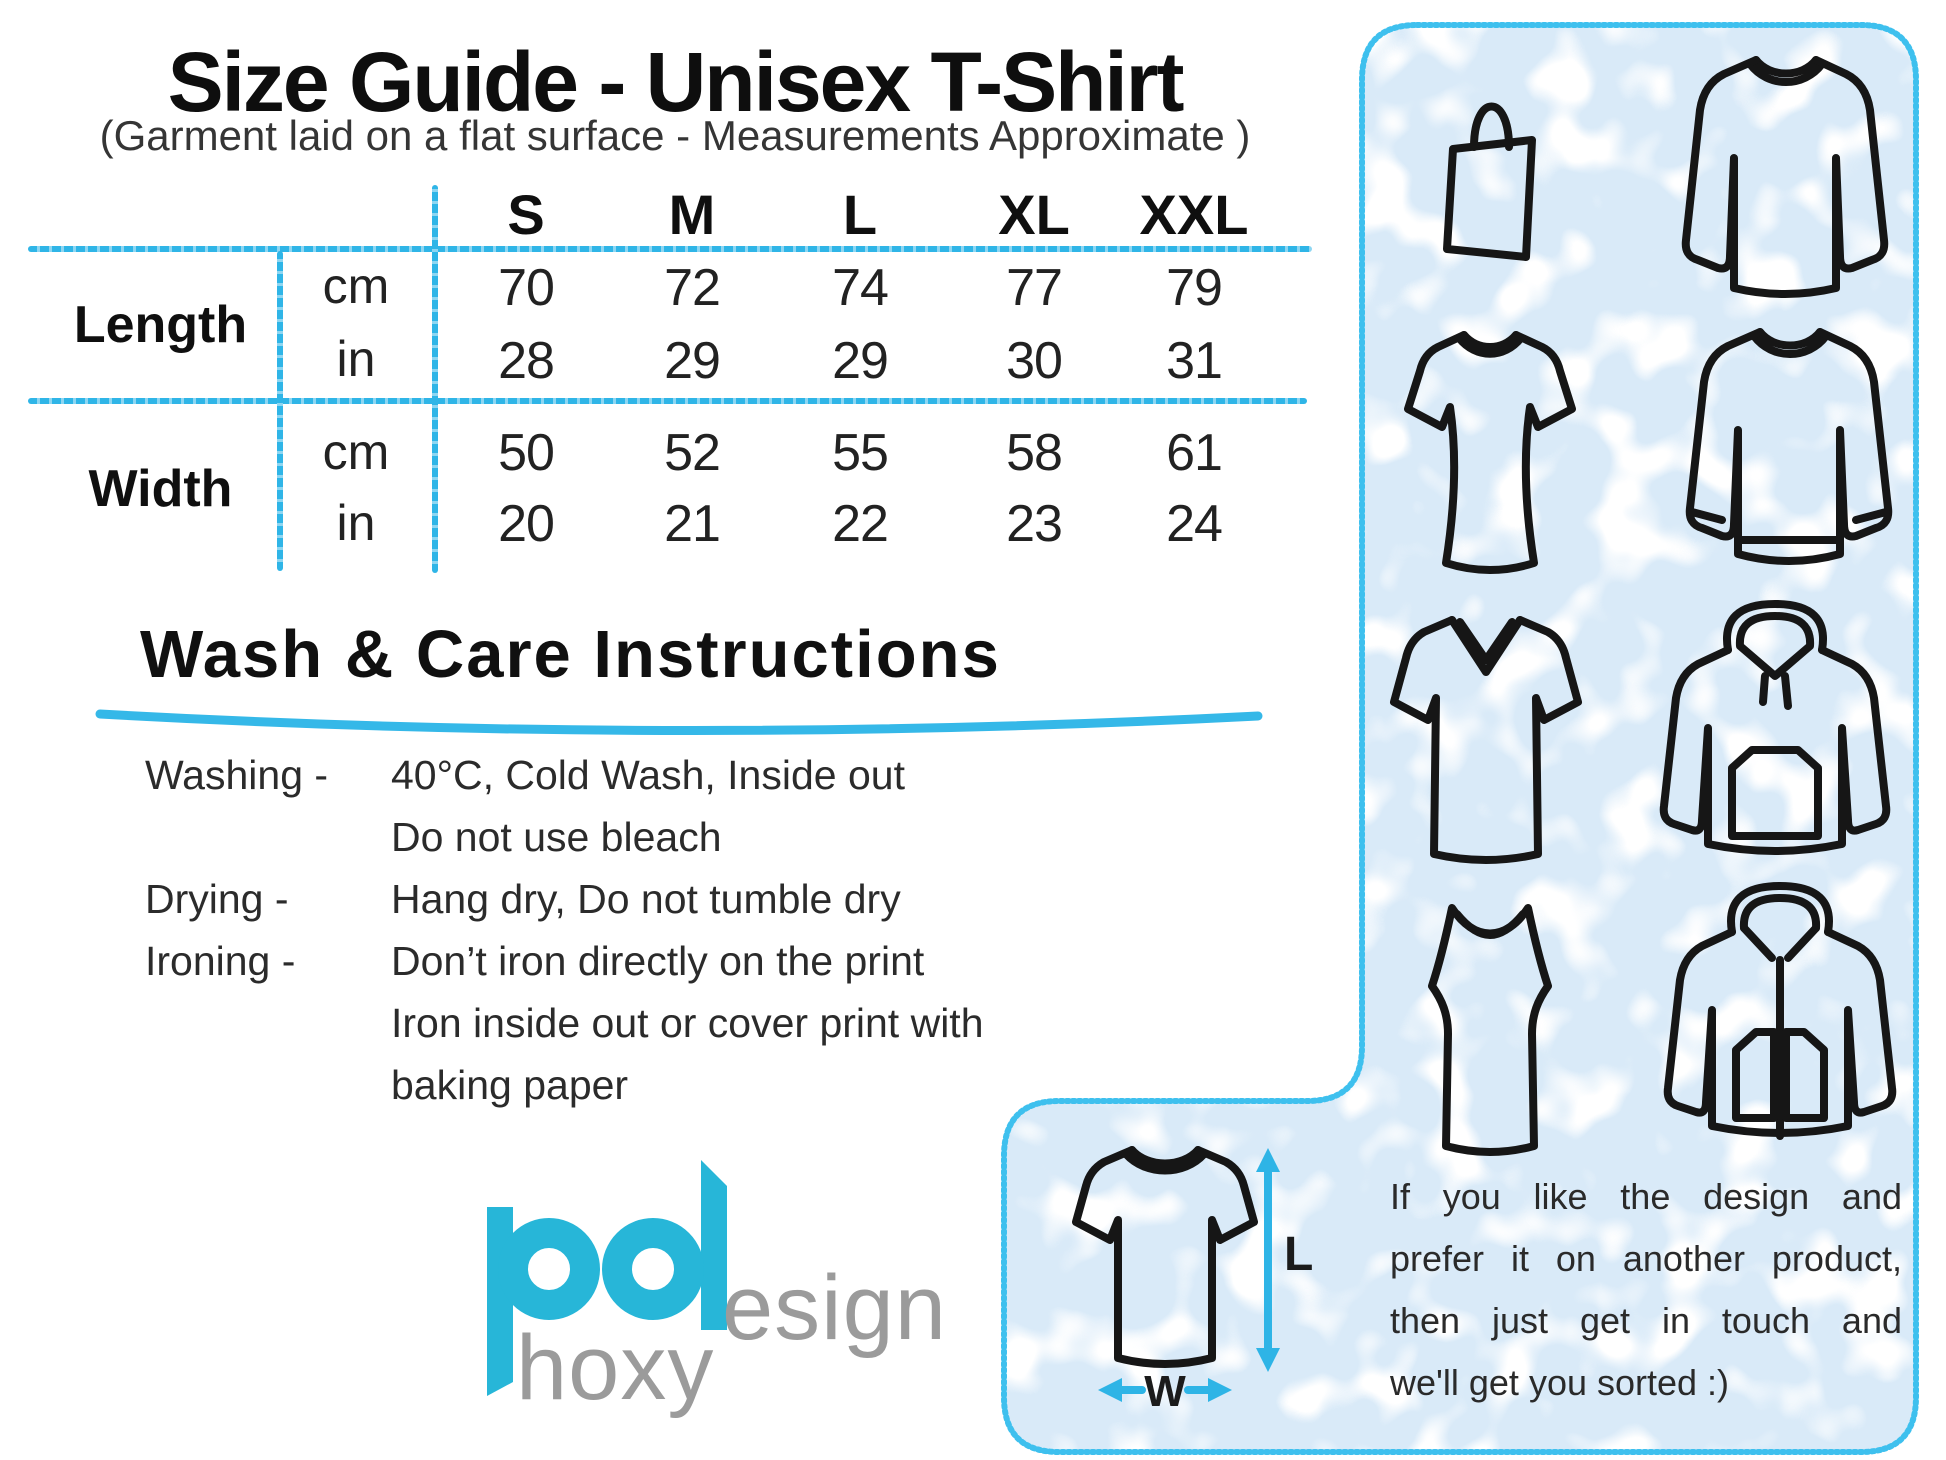  What do you see at coordinates (648, 775) in the screenshot?
I see `care-line: 40°C, Cold Wash, Inside out` at bounding box center [648, 775].